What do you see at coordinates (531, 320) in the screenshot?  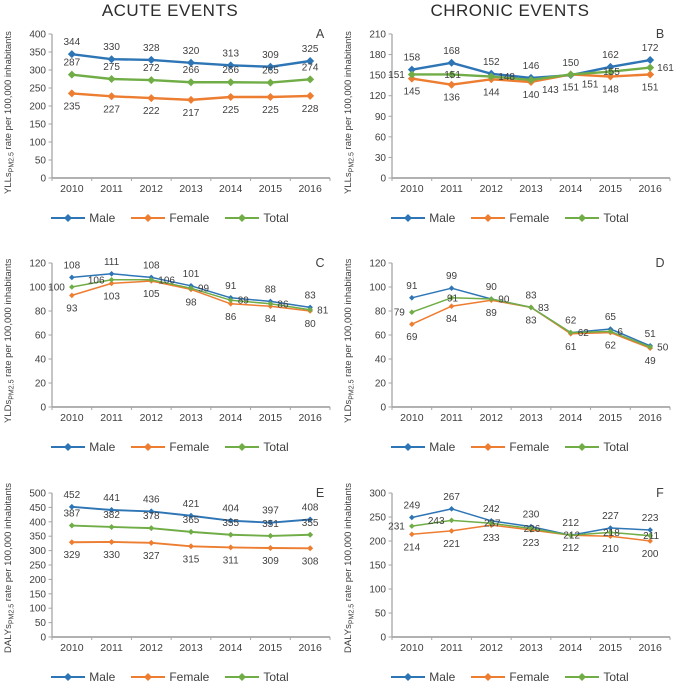 I see `data-label-female: 83` at bounding box center [531, 320].